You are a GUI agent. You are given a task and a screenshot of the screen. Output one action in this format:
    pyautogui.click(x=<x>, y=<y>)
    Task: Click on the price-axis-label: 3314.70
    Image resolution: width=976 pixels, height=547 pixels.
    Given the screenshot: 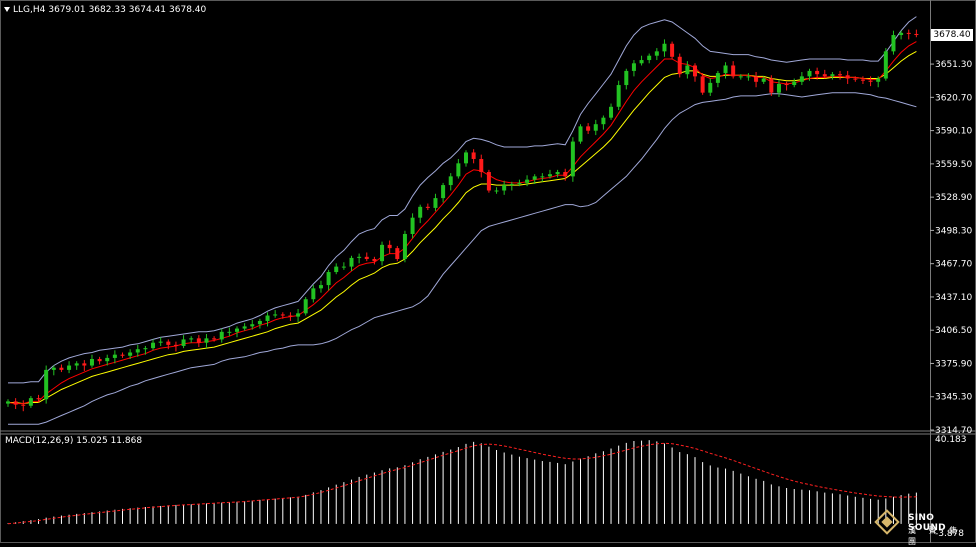 What is the action you would take?
    pyautogui.click(x=953, y=431)
    